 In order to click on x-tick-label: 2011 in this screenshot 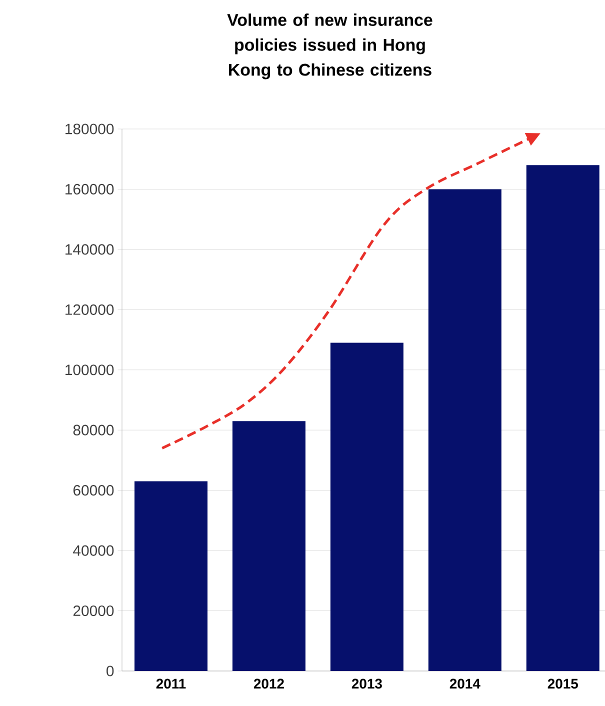, I will do `click(171, 683)`.